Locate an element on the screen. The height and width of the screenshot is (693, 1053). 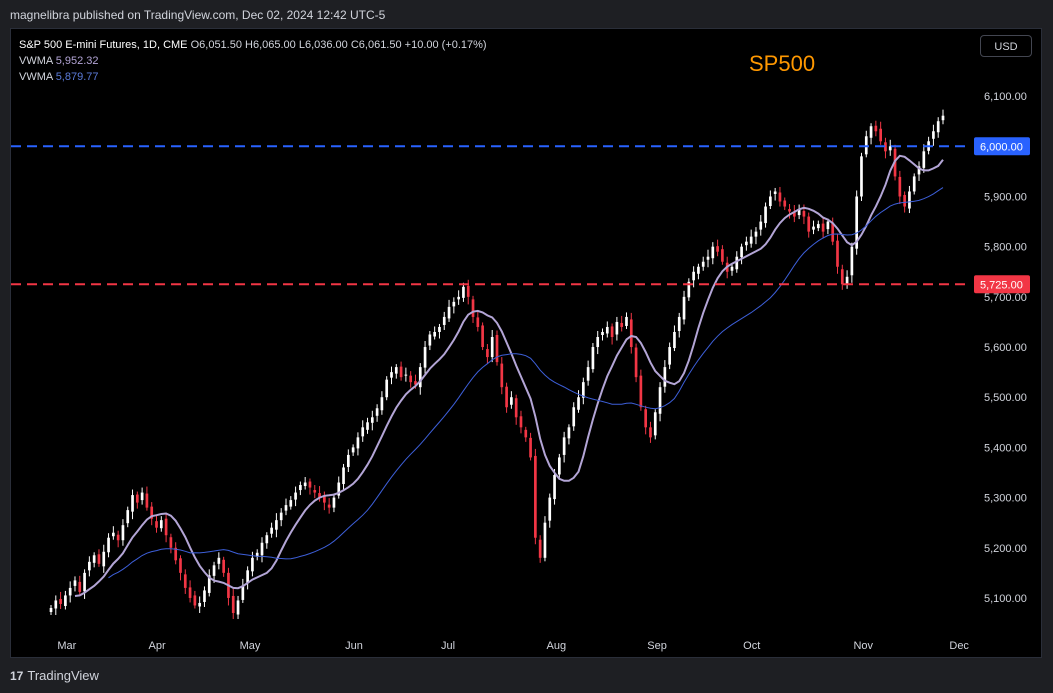
x-tick-label: Aug is located at coordinates (557, 646).